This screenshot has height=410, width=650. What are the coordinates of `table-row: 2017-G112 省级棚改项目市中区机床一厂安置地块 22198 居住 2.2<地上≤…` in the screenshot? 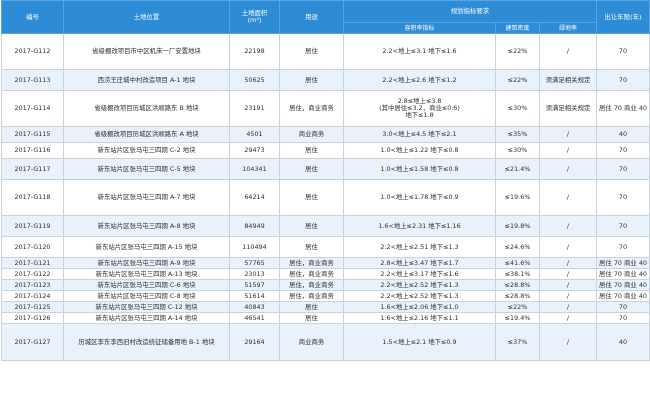 It's located at (325, 51).